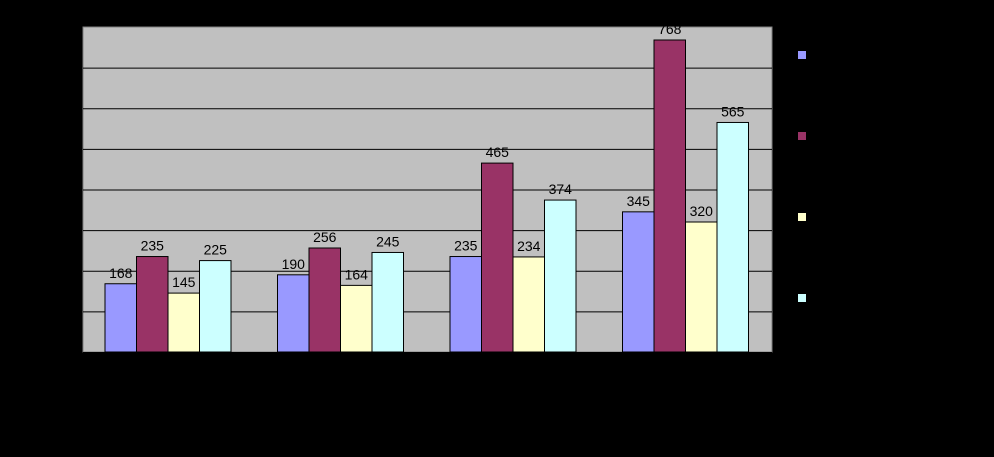 This screenshot has height=457, width=994. I want to click on data-label: 245, so click(388, 241).